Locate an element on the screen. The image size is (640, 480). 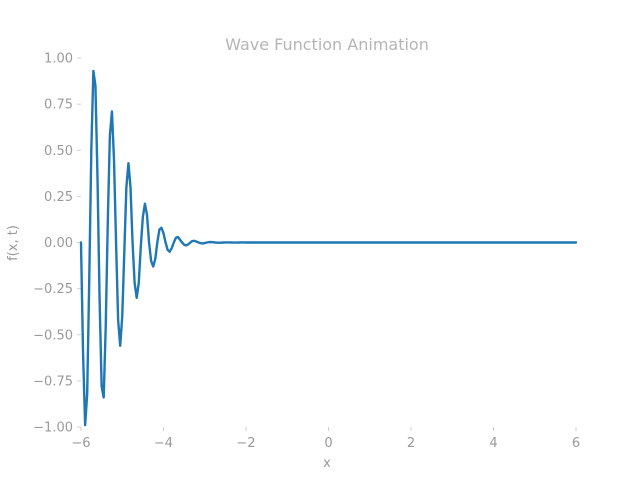
y-tick-label: 1.00 is located at coordinates (58, 59).